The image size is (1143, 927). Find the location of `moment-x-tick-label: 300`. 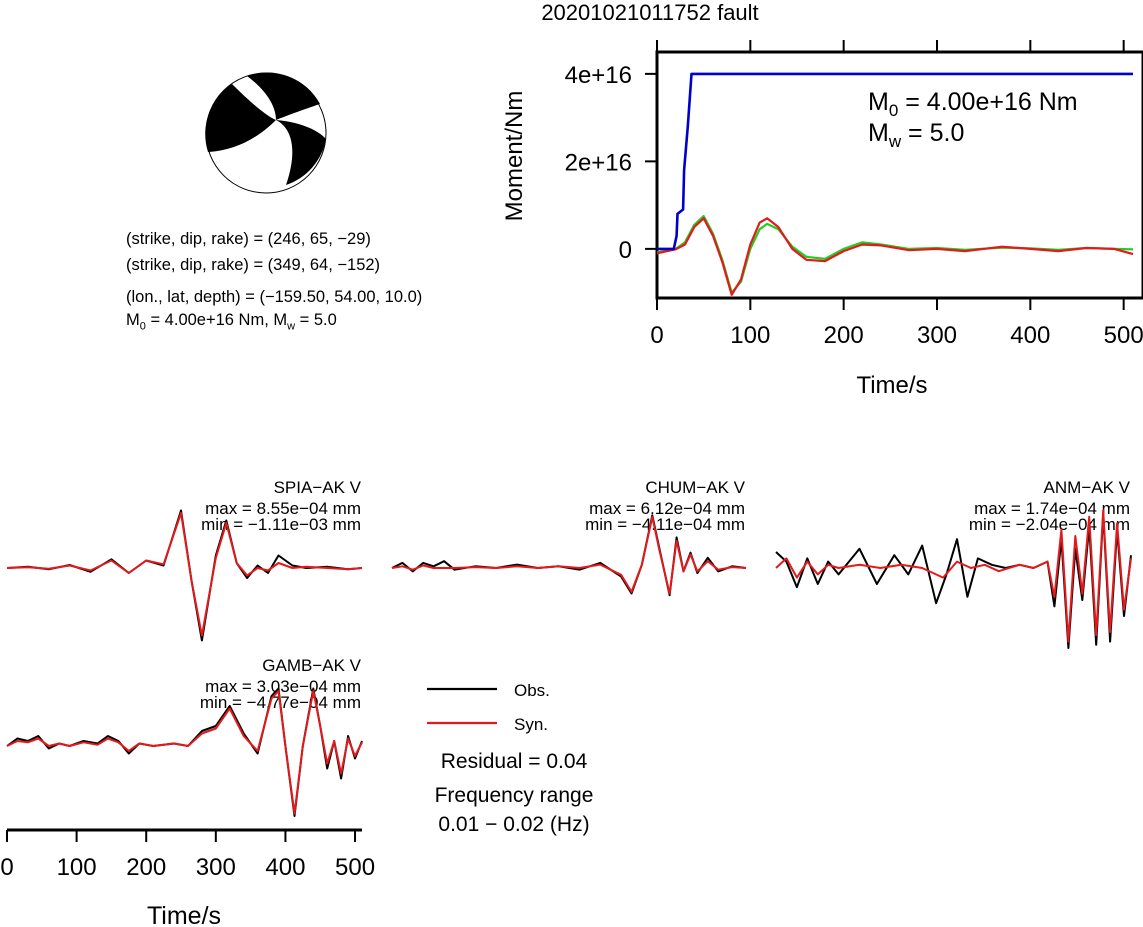

moment-x-tick-label: 300 is located at coordinates (937, 335).